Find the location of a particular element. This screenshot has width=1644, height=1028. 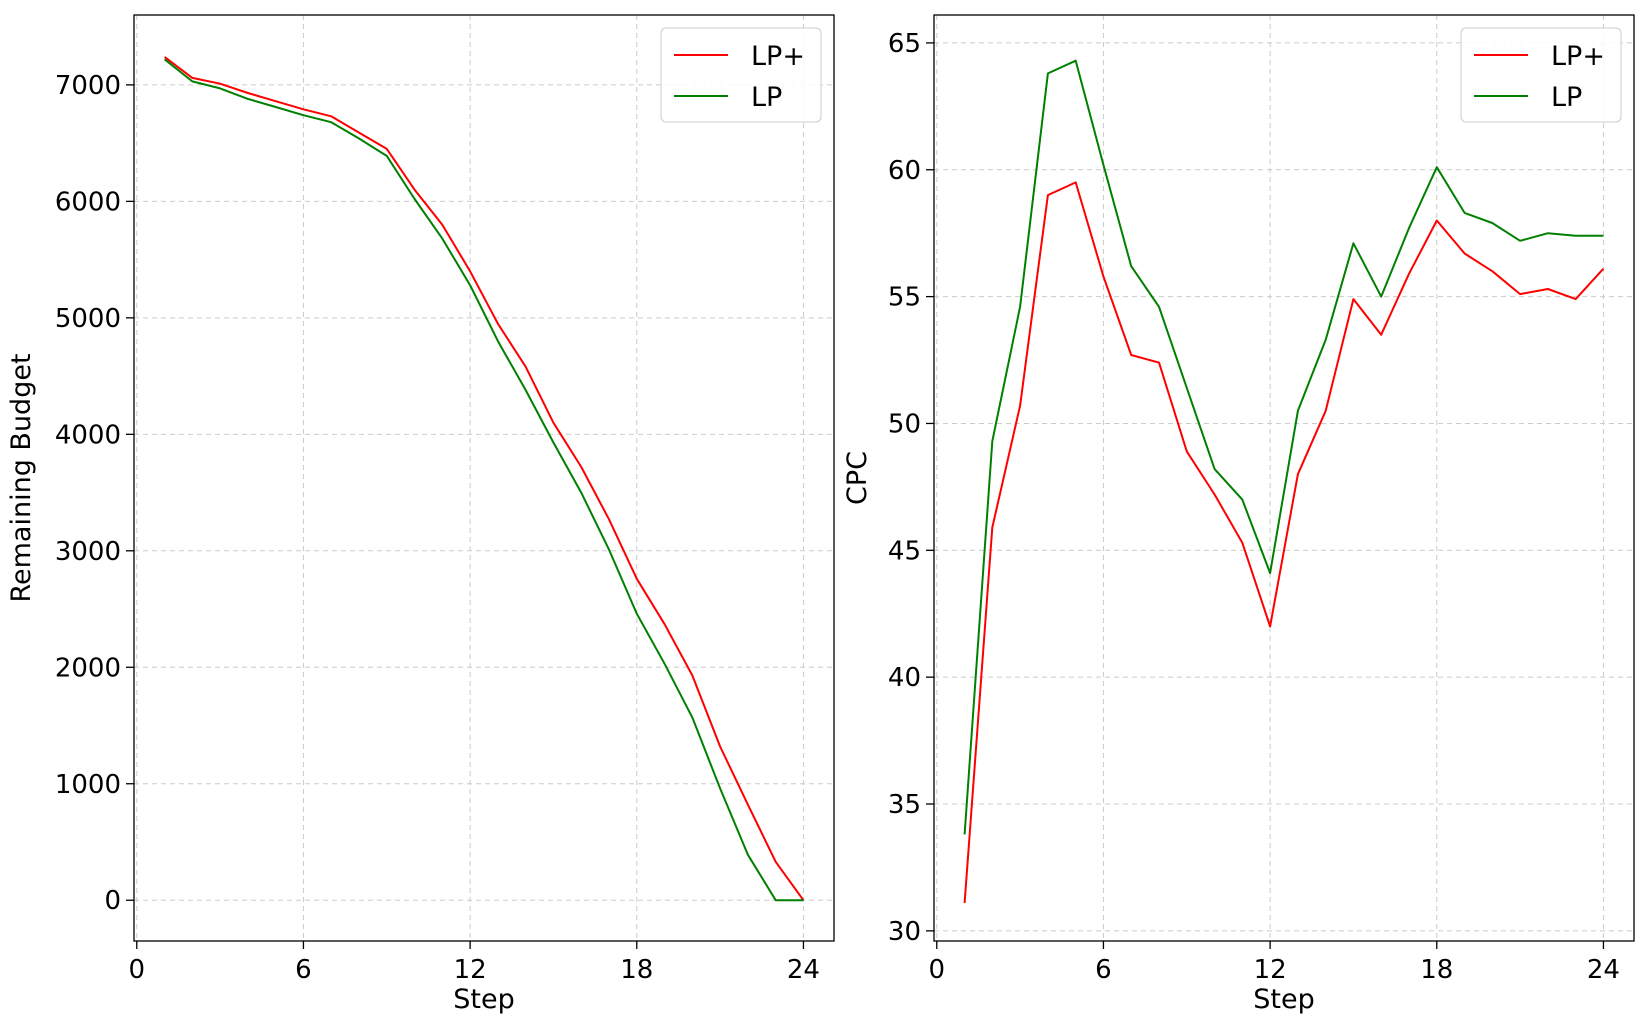

y-tick-label: 2000 is located at coordinates (88, 668).